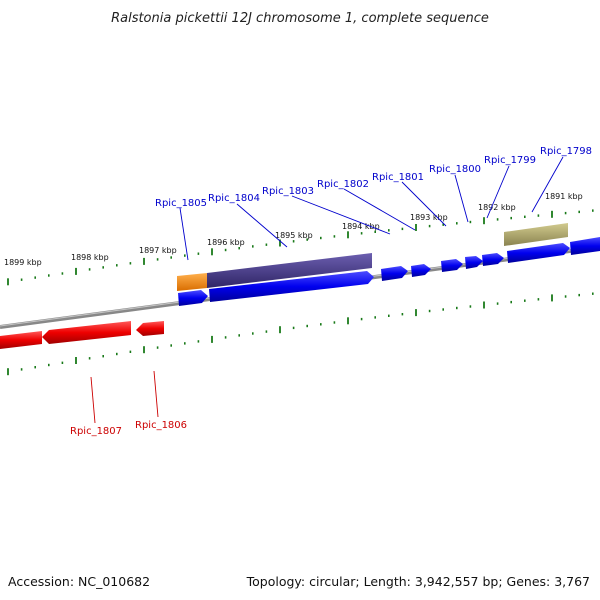 The height and width of the screenshot is (600, 600). I want to click on gene-label-rpic-1803: Rpic_1803, so click(288, 191).